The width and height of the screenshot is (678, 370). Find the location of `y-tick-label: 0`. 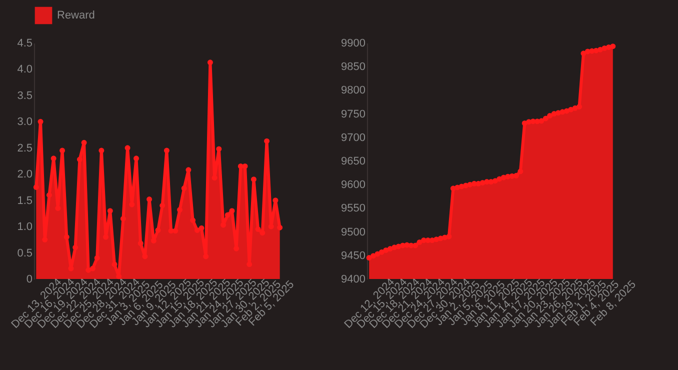

y-tick-label: 0 is located at coordinates (29, 280).